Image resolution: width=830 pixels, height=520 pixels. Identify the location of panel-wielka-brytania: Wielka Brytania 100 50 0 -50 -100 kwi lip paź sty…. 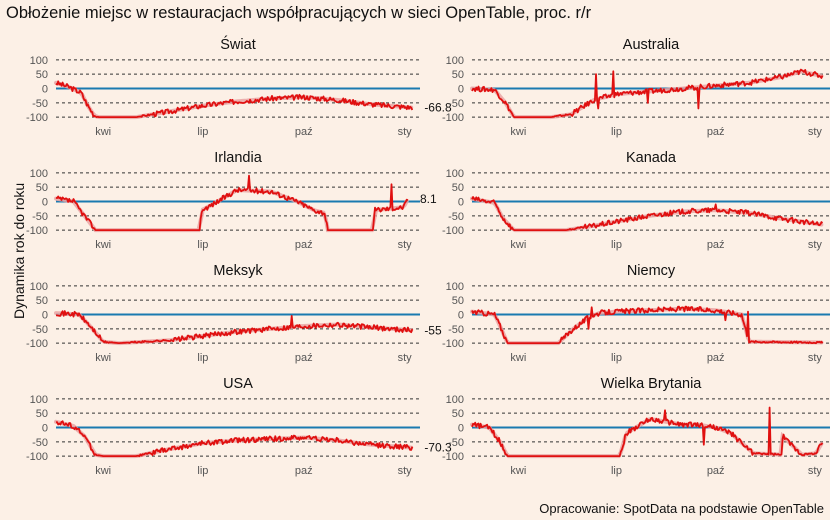
(636, 426).